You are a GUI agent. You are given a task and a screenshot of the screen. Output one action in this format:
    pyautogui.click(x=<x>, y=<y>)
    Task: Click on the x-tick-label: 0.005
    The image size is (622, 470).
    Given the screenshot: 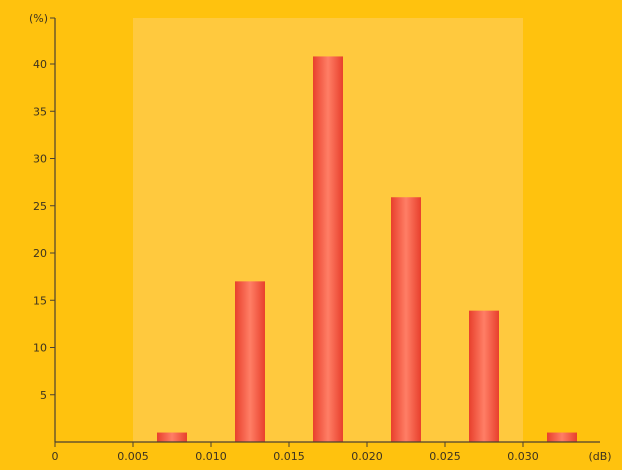 What is the action you would take?
    pyautogui.click(x=133, y=456)
    